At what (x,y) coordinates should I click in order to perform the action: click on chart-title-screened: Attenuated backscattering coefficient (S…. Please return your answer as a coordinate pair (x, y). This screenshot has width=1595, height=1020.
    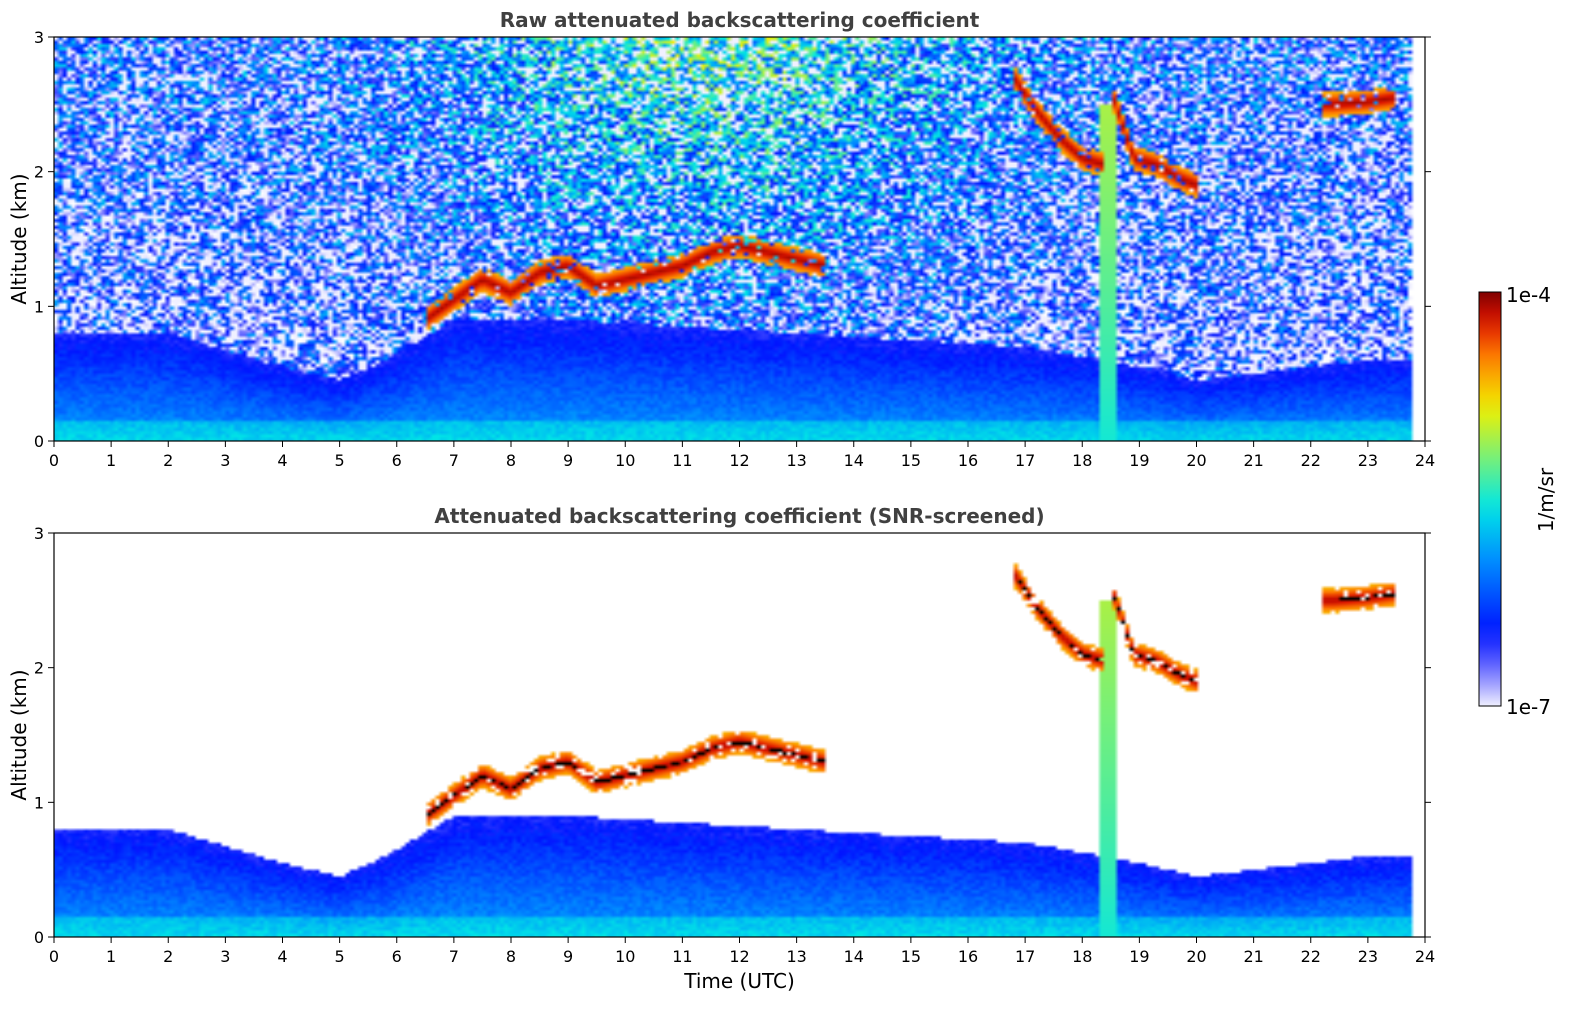
    Looking at the image, I should click on (739, 516).